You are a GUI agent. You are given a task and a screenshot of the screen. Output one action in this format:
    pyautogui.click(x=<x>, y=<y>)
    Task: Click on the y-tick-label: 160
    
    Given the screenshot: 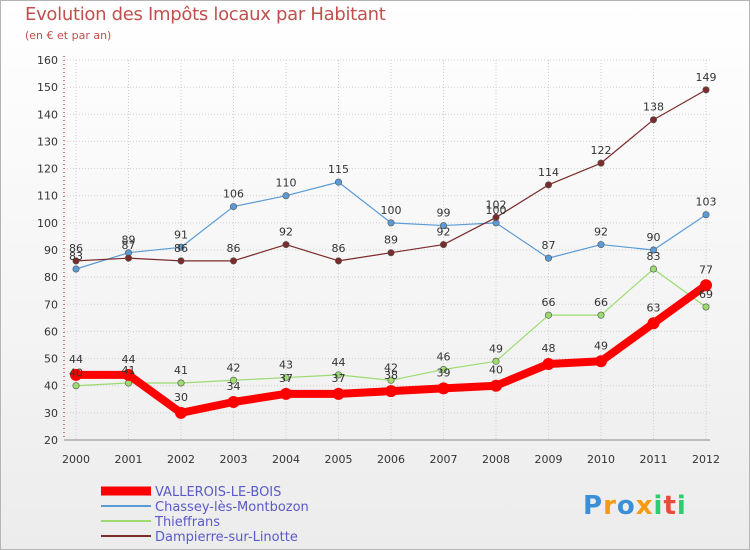 What is the action you would take?
    pyautogui.click(x=47, y=60)
    